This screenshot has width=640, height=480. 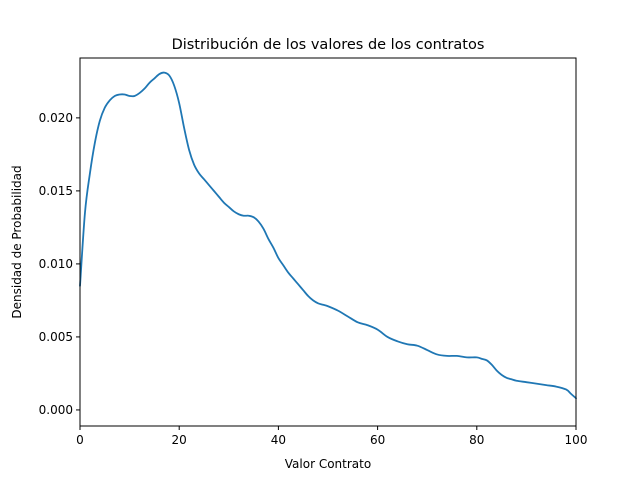 I want to click on y-tick-label: 0.015, so click(x=56, y=191).